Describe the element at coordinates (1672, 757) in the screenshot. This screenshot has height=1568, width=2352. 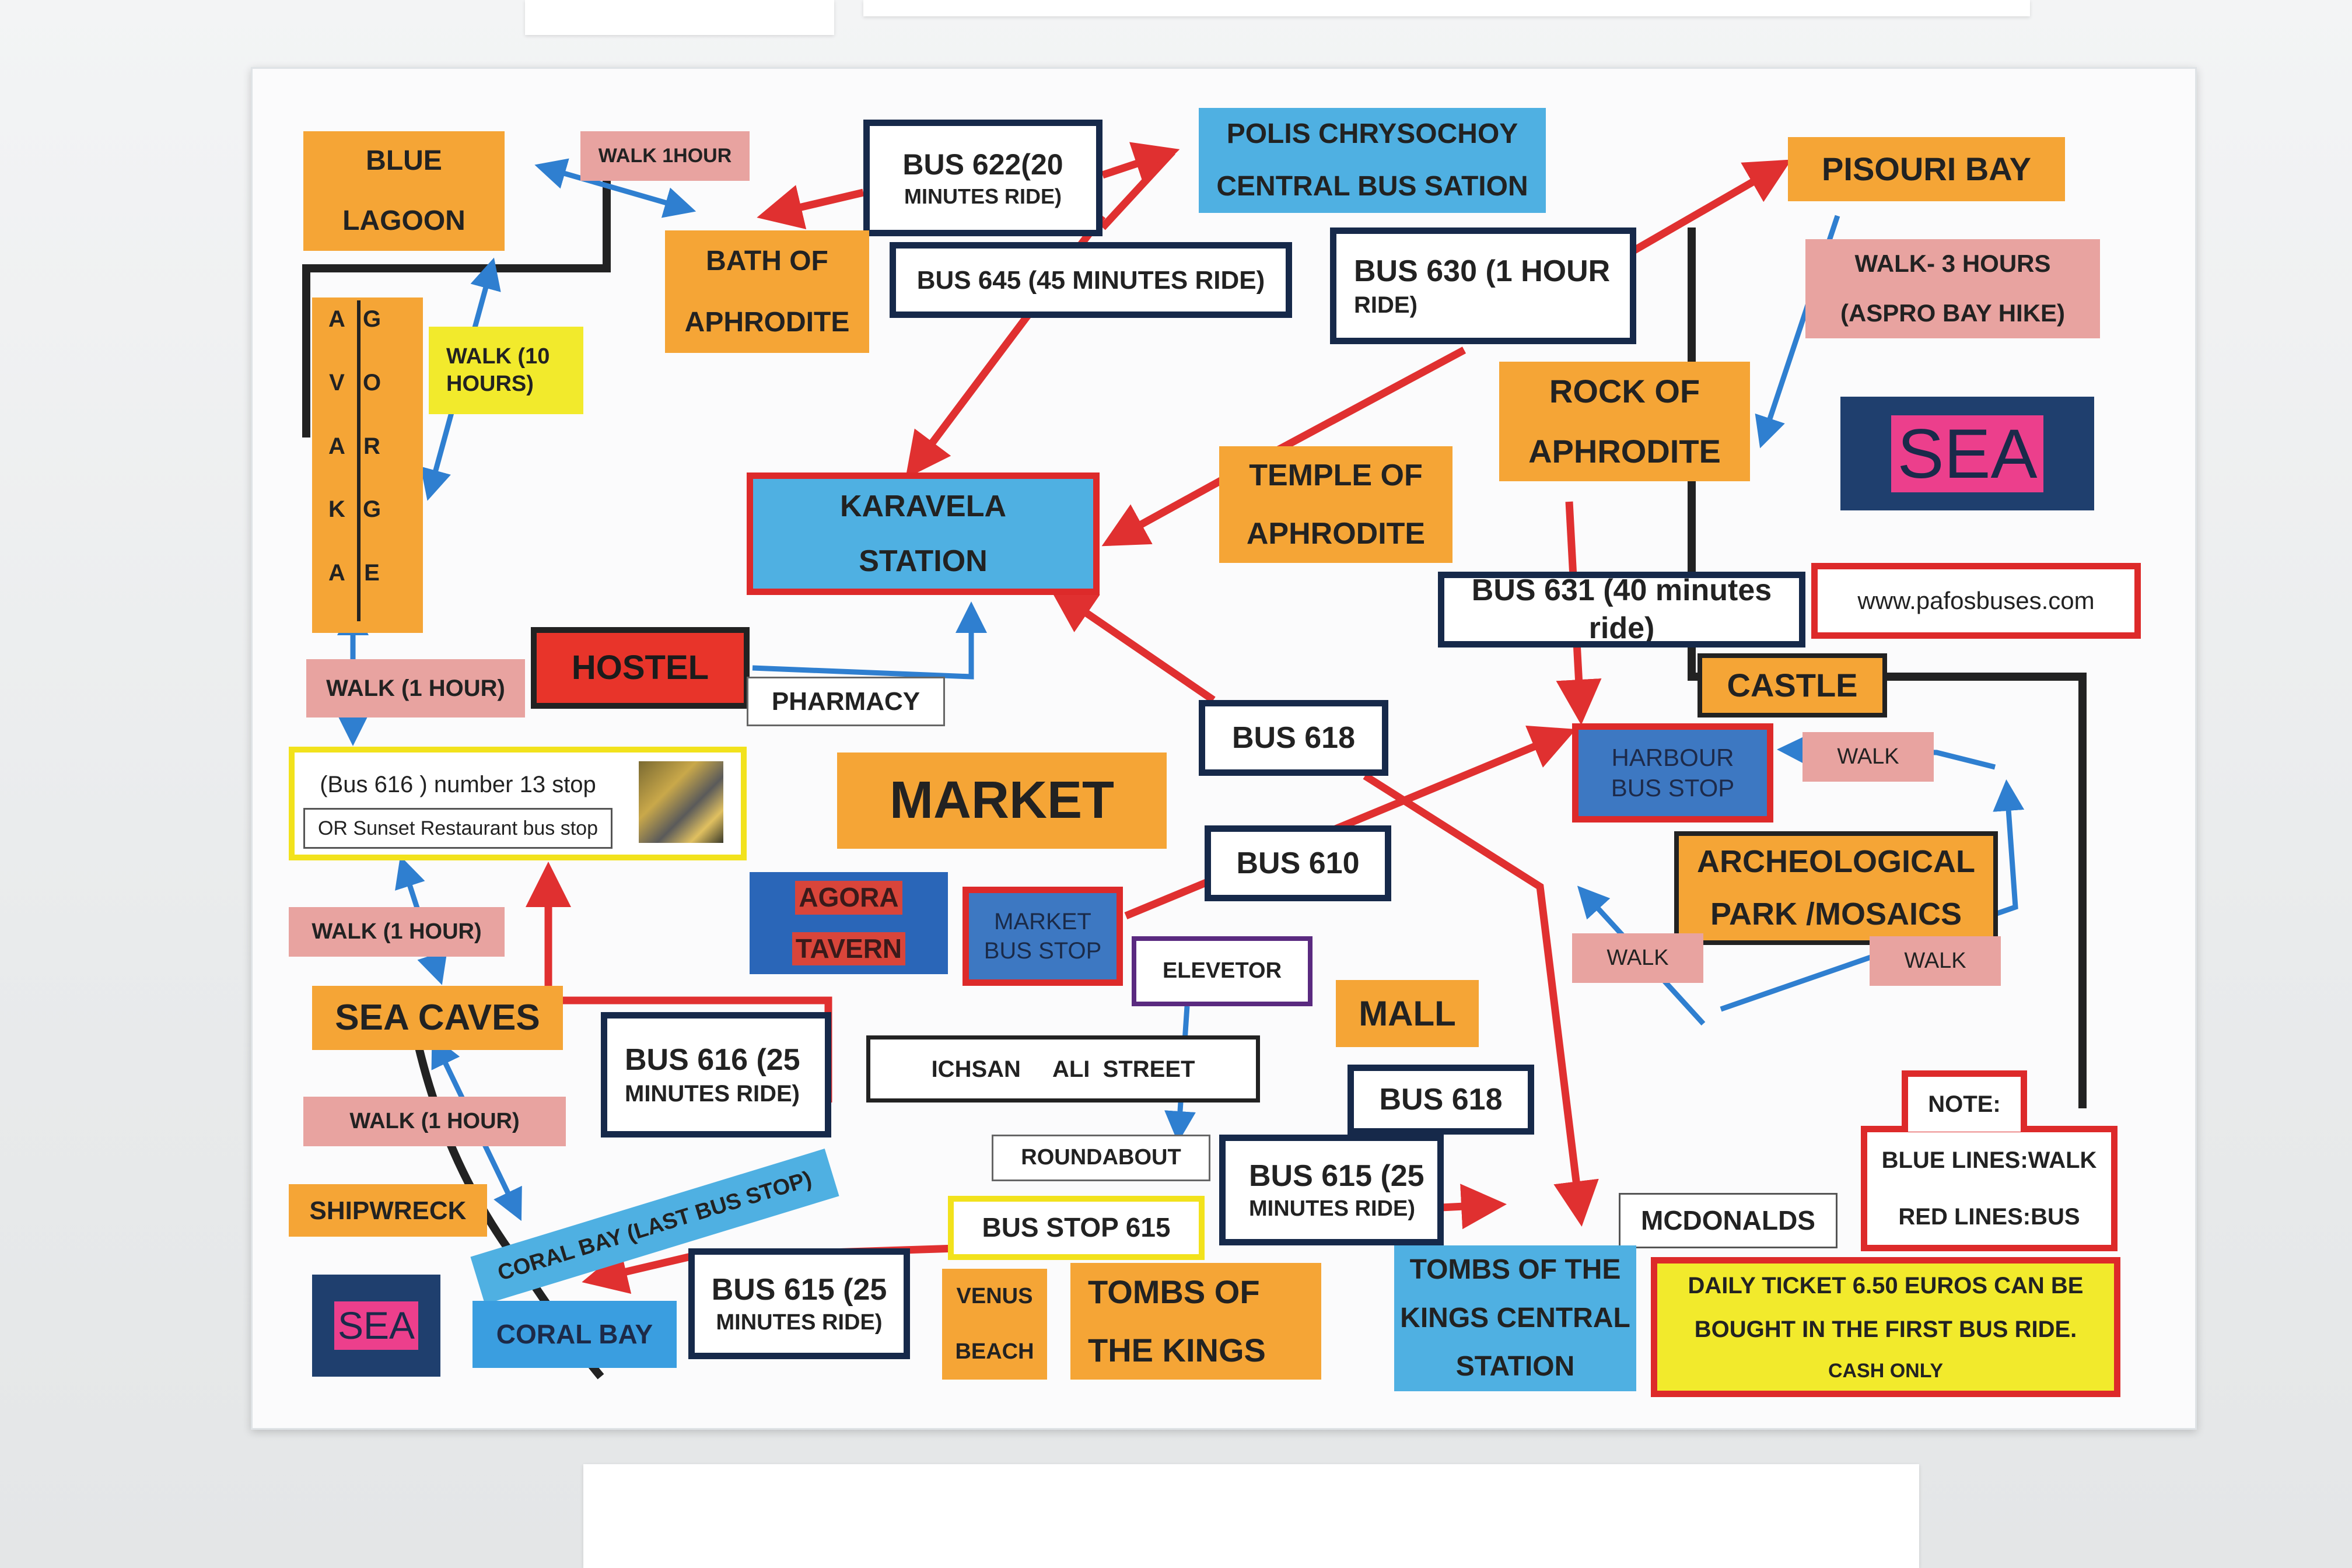
I see `harbour-line1: HARBOUR` at that location.